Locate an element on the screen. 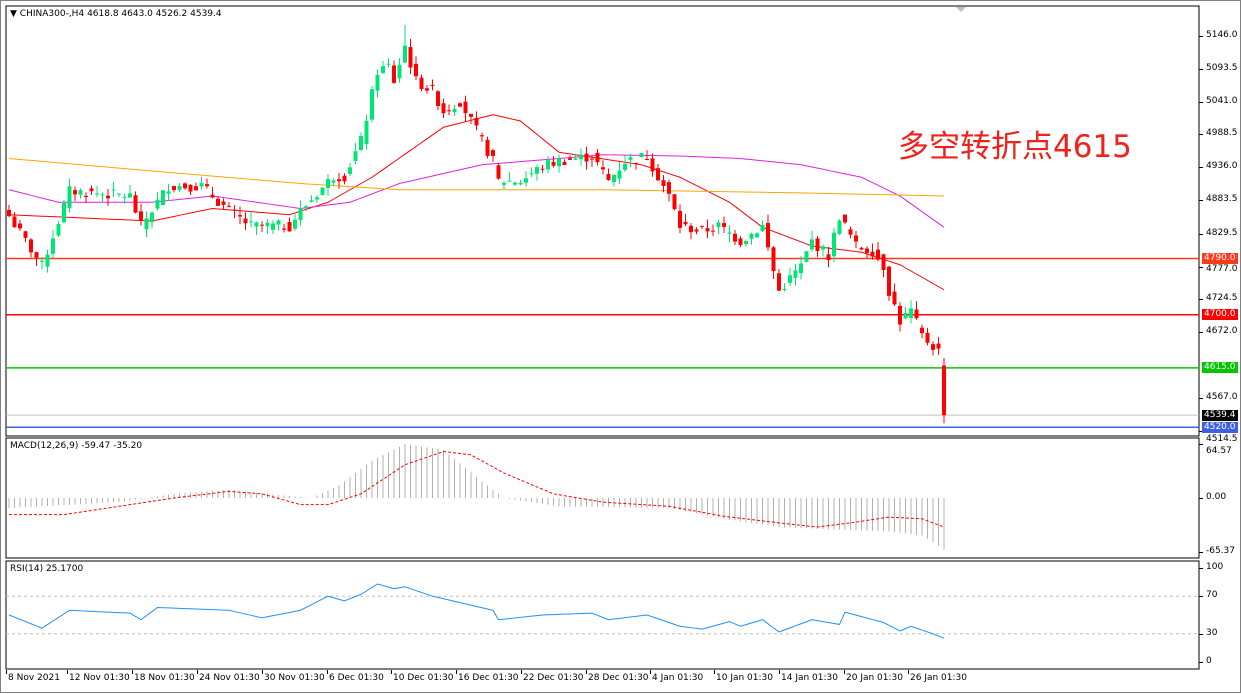 The image size is (1241, 694). time-tick-label: 6 Dec 01:30 is located at coordinates (356, 678).